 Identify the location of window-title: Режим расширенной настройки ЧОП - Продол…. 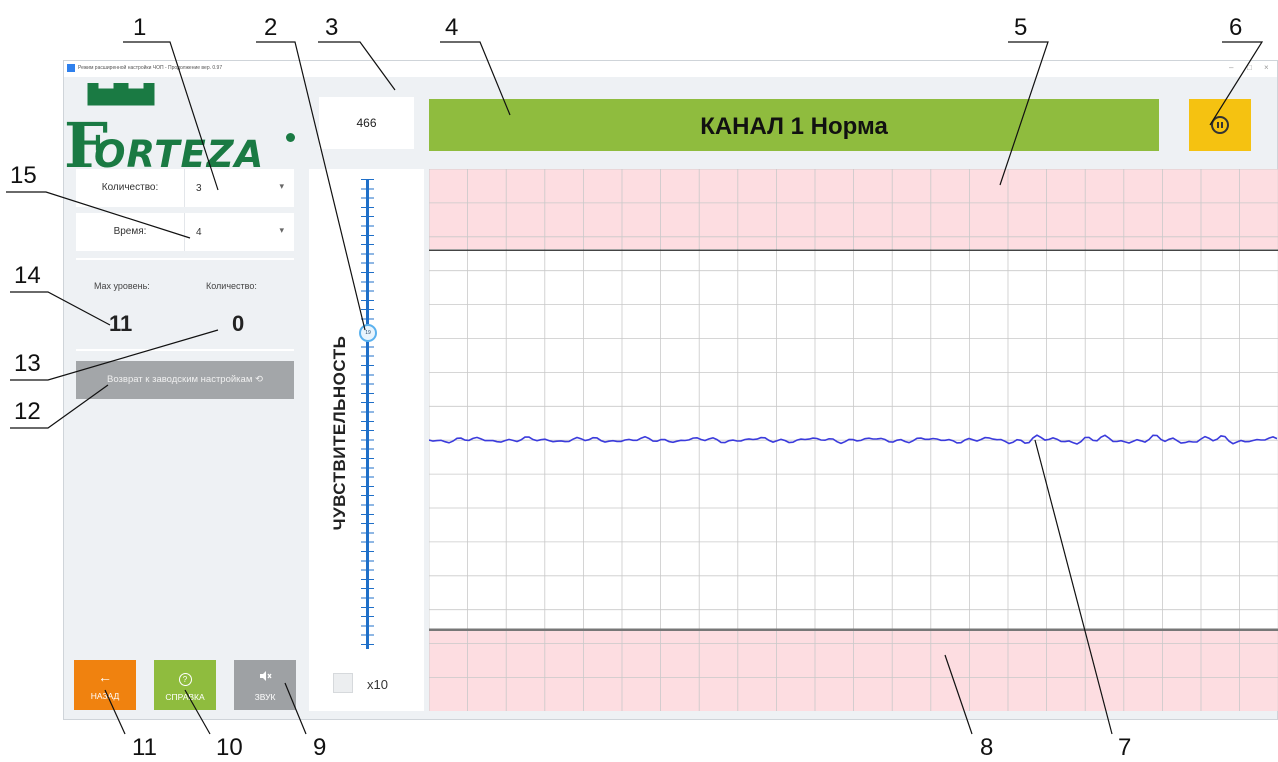
(150, 68).